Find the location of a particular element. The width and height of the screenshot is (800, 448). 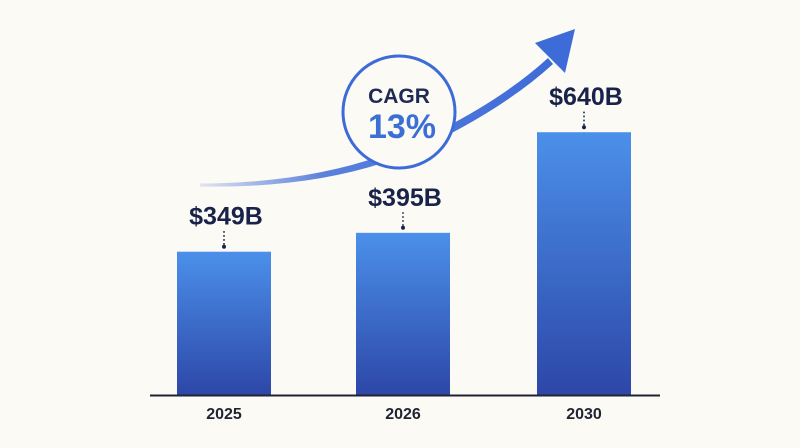

x-tick-label-2026: 2026 is located at coordinates (403, 414).